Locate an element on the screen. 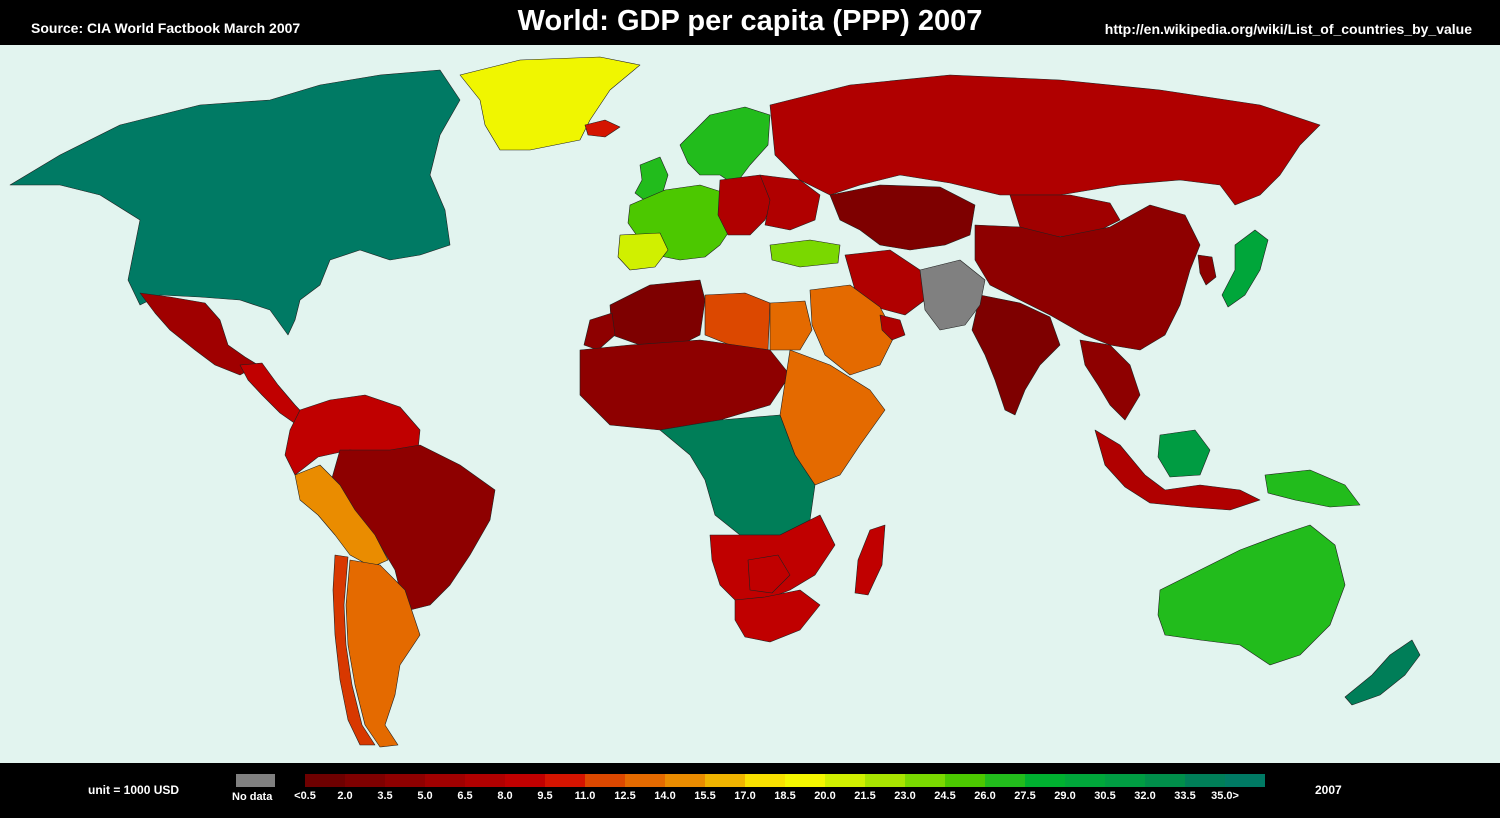 The image size is (1500, 818). scale-tick-label: 30.5 is located at coordinates (1105, 796).